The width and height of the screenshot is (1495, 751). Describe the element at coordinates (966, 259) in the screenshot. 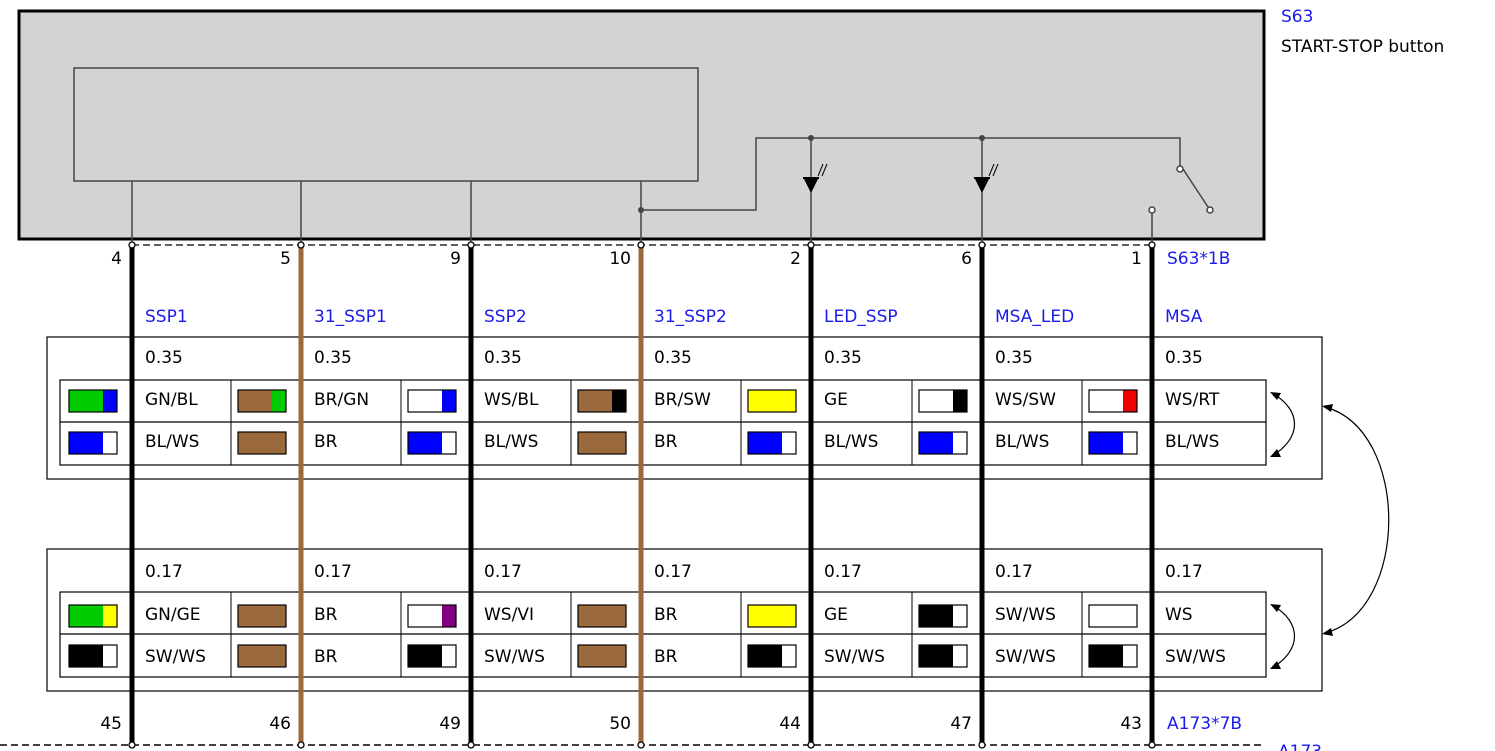

I see `pin-number-top: 6` at that location.